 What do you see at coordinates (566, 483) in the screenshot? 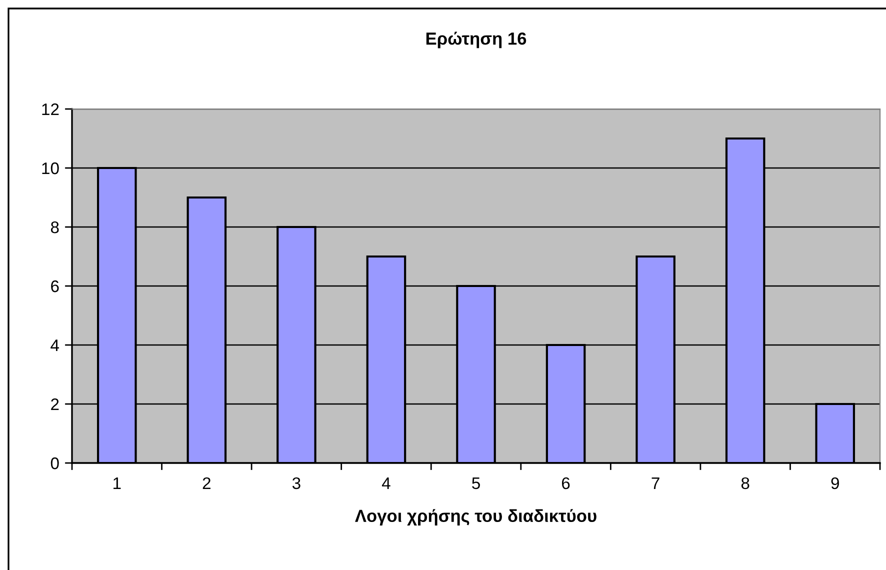
I see `x-tick-label: 6` at bounding box center [566, 483].